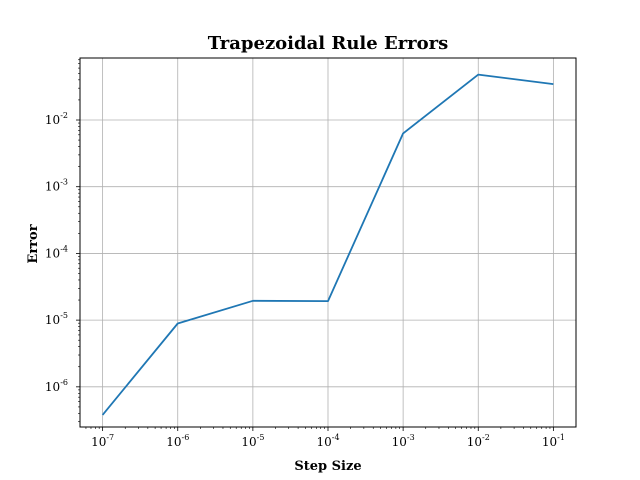 This screenshot has height=480, width=640. I want to click on x-tick-label-exponent: -7, so click(110, 437).